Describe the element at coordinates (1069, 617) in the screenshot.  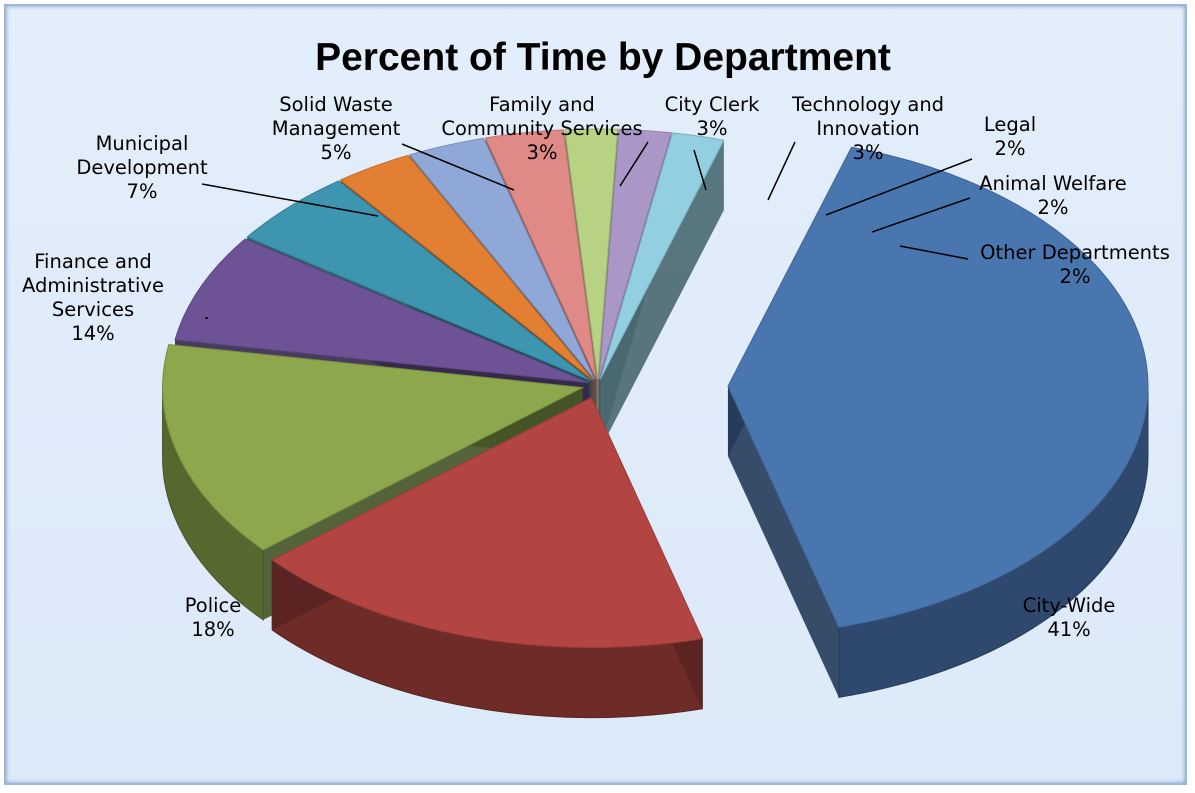
I see `slice-label: City-Wide 41%` at that location.